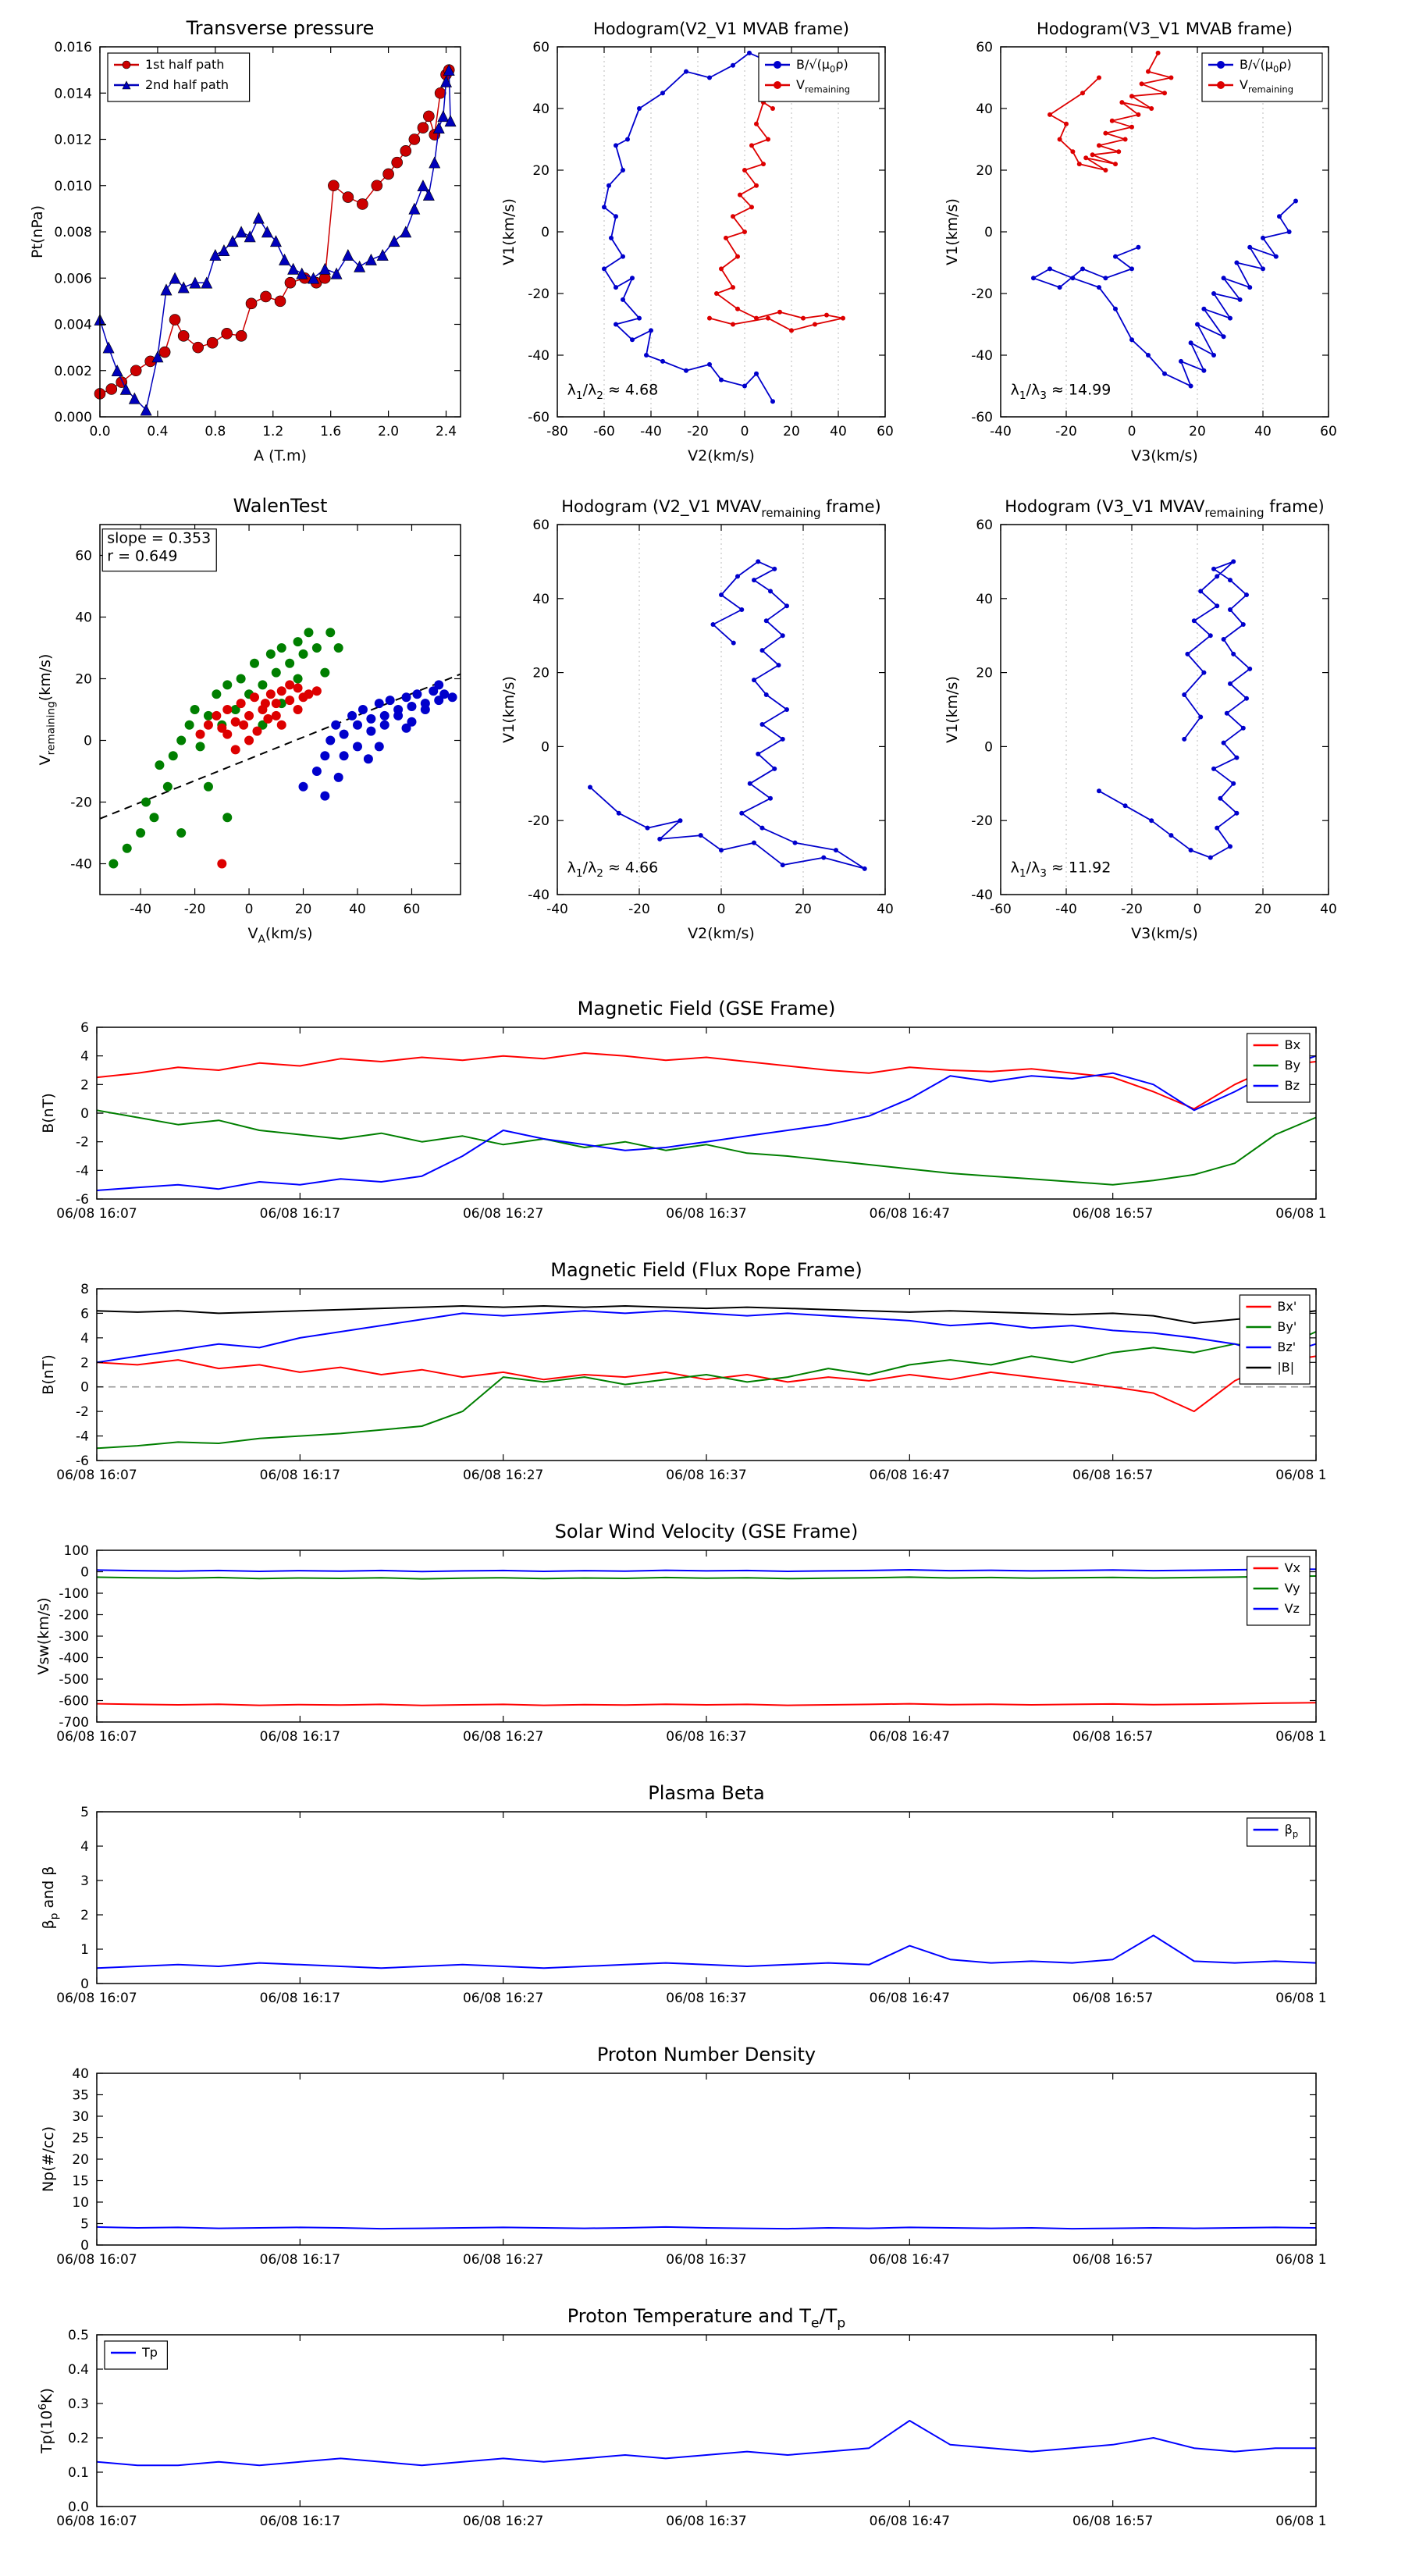 The height and width of the screenshot is (2576, 1405). I want to click on svg-text: 0.4, so click(157, 431).